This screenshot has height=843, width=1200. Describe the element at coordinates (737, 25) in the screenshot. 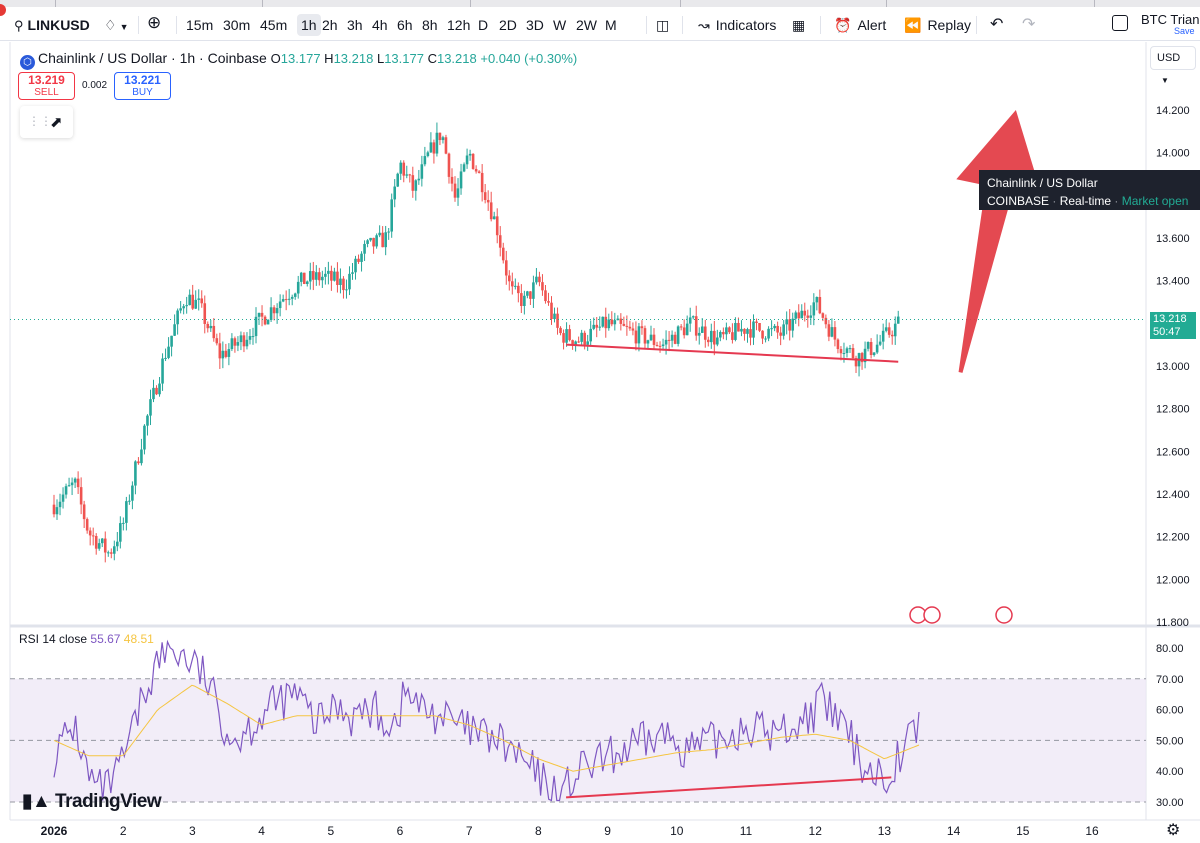

I see `indicators-button: ↝ Indicators` at that location.